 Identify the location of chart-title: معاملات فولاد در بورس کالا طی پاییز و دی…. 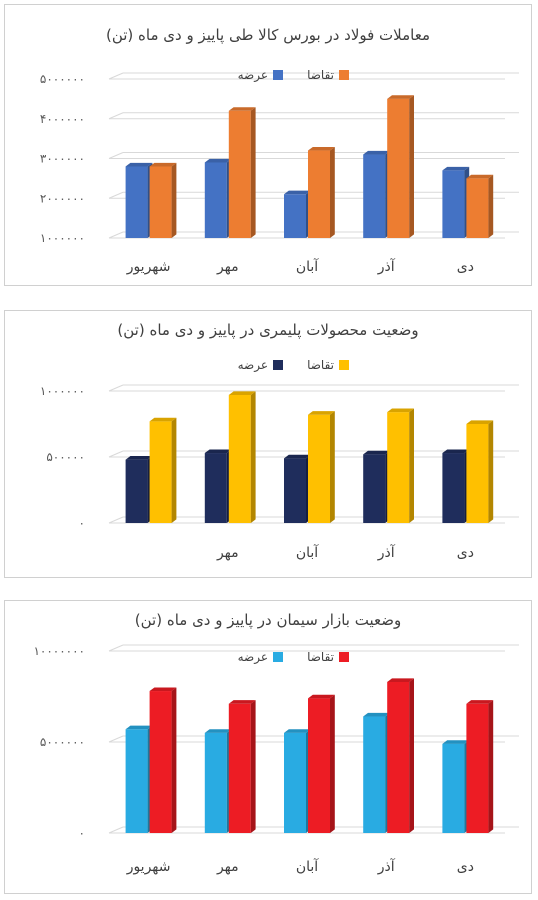
(268, 35).